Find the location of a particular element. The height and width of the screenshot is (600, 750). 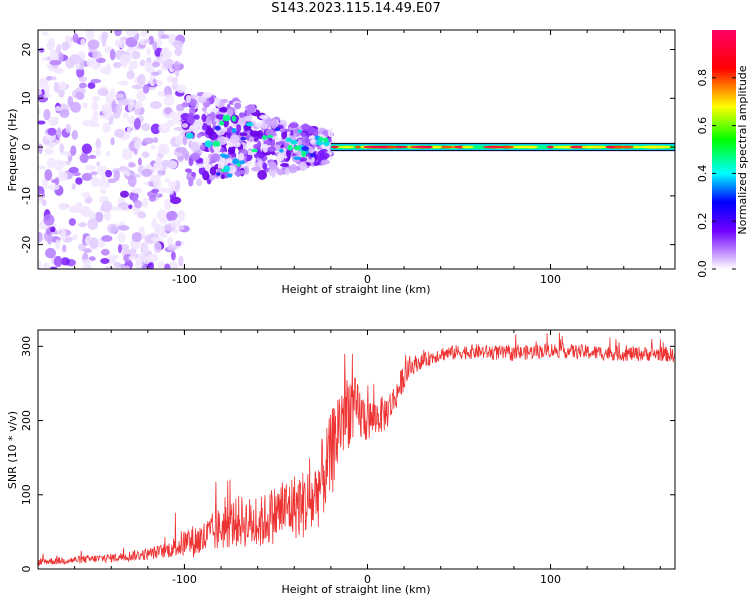

spectrogram-x-axis-label: Height of straight line (km) is located at coordinates (355, 289).